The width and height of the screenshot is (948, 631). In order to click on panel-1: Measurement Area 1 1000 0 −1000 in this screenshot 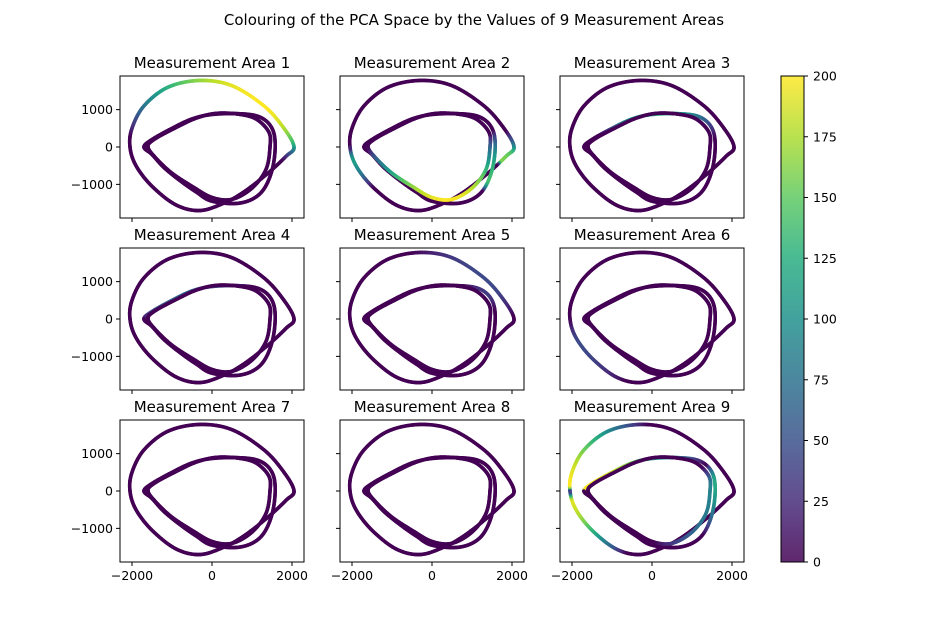, I will do `click(188, 138)`.